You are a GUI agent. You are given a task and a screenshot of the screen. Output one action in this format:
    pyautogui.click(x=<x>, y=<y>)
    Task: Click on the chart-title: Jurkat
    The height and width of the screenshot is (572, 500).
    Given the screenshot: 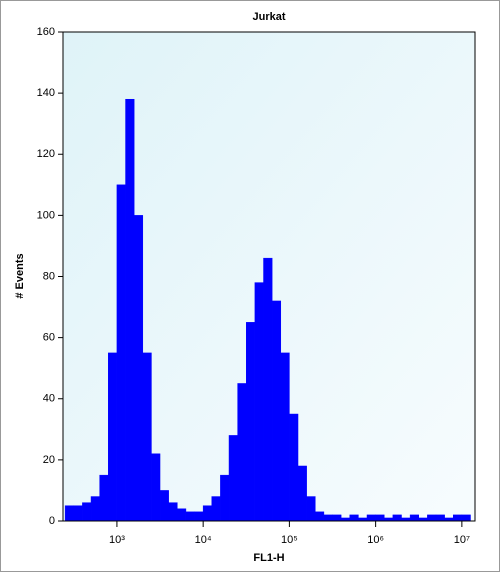 What is the action you would take?
    pyautogui.click(x=268, y=17)
    